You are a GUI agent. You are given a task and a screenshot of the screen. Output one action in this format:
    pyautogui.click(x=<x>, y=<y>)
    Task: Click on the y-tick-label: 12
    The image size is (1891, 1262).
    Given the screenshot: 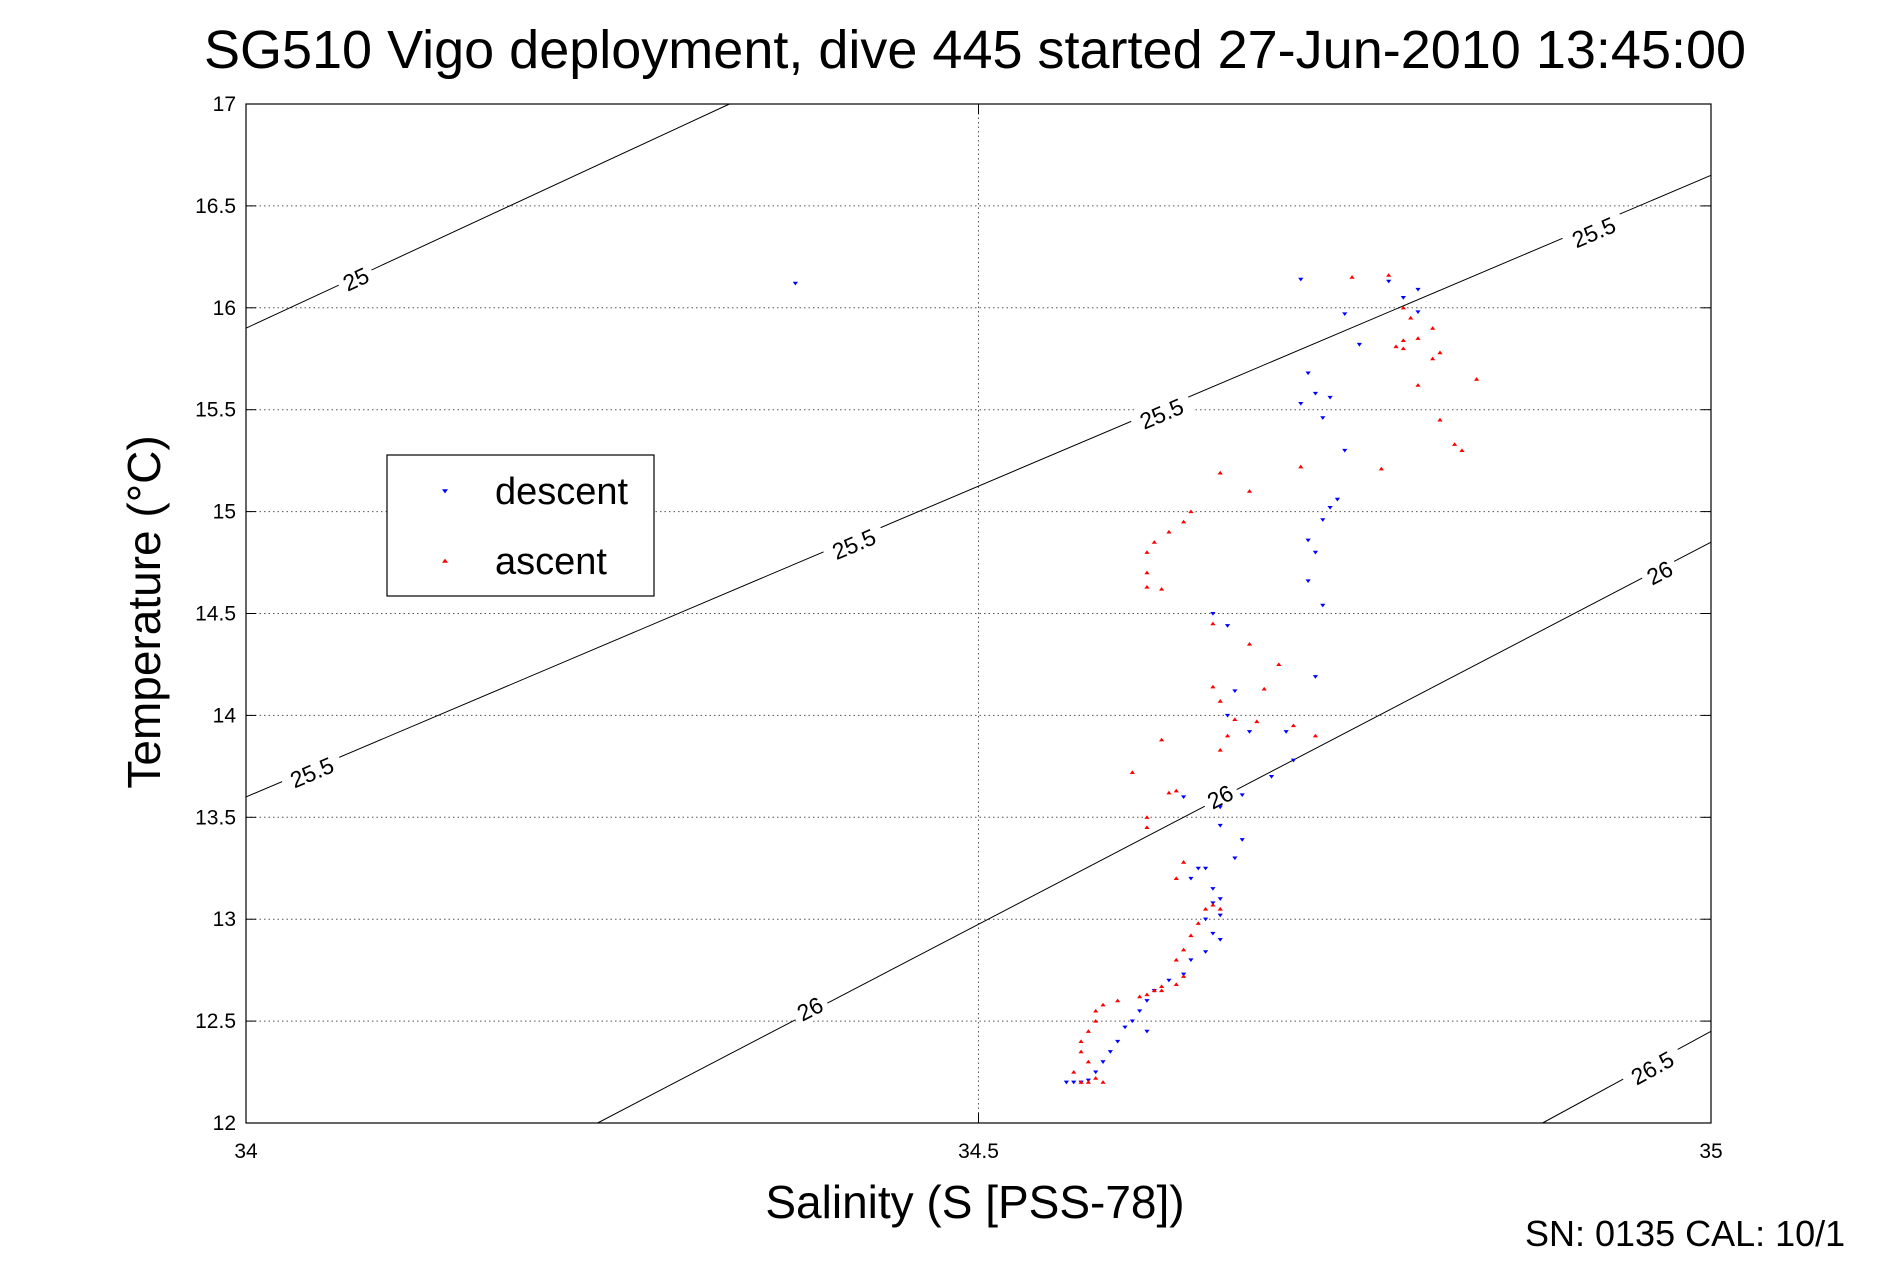 What is the action you would take?
    pyautogui.click(x=224, y=1123)
    